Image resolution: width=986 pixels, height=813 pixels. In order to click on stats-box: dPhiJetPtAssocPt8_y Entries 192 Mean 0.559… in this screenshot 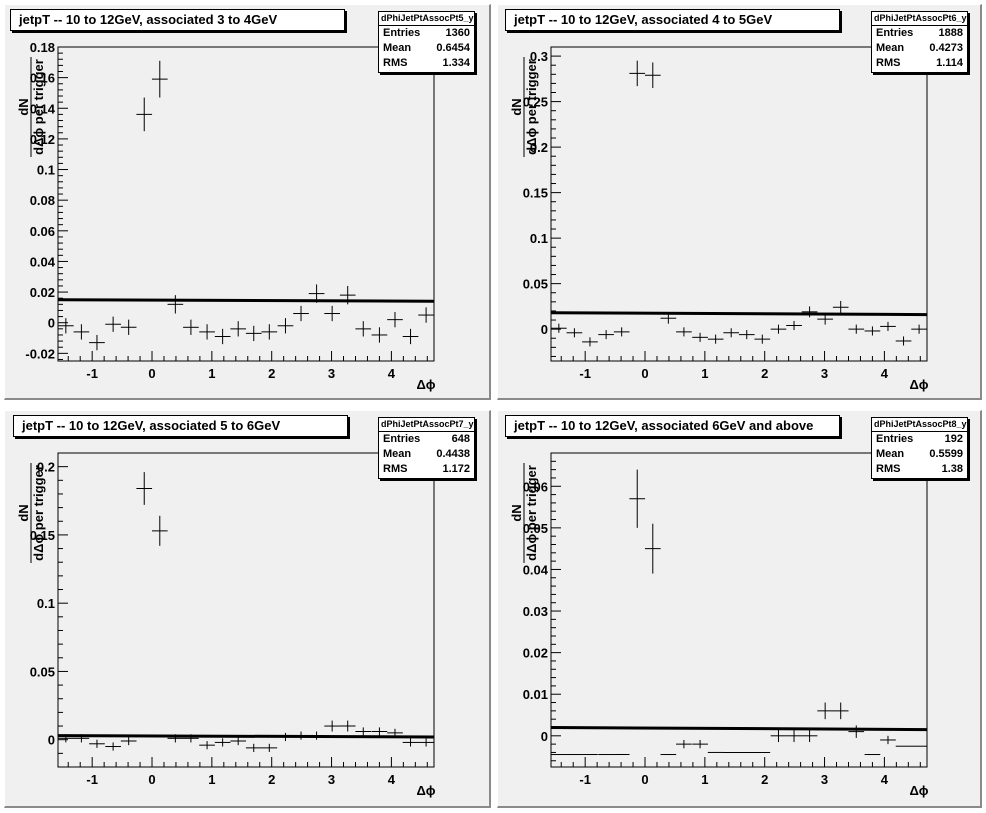, I will do `click(919, 448)`.